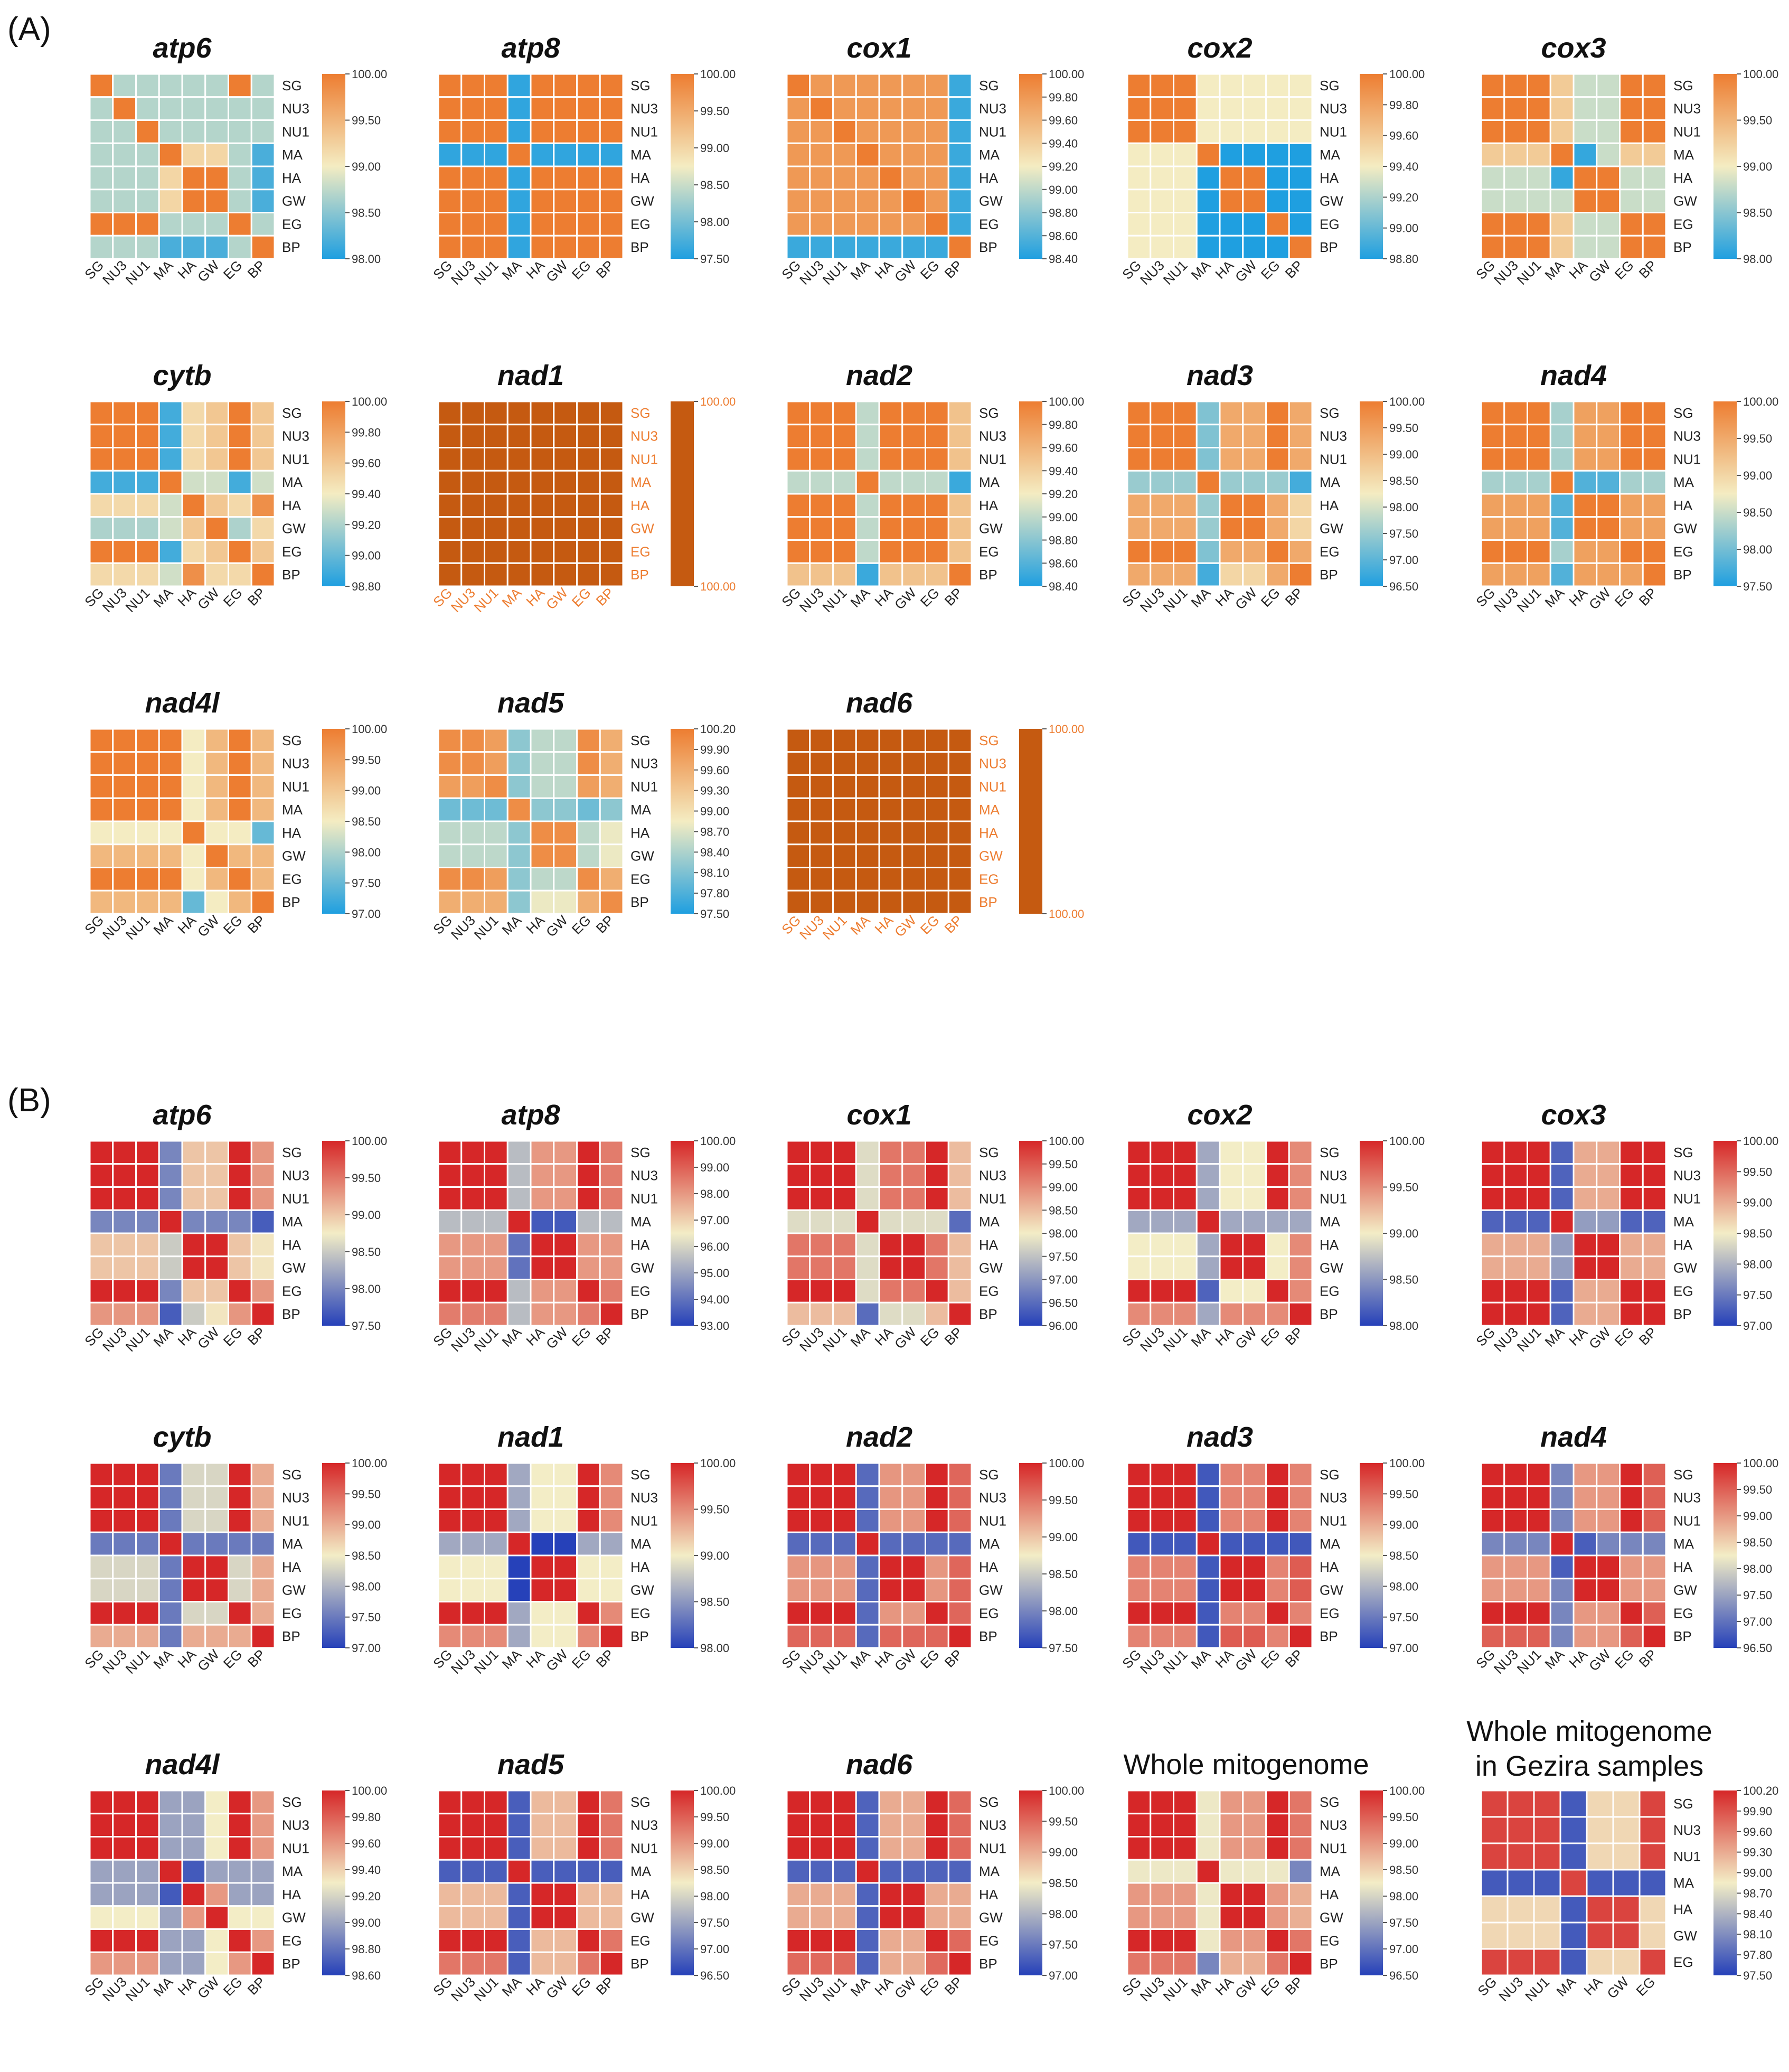 This screenshot has width=1789, height=2072. Describe the element at coordinates (1246, 1765) in the screenshot. I see `heatmap-title: Whole mitogenome` at that location.